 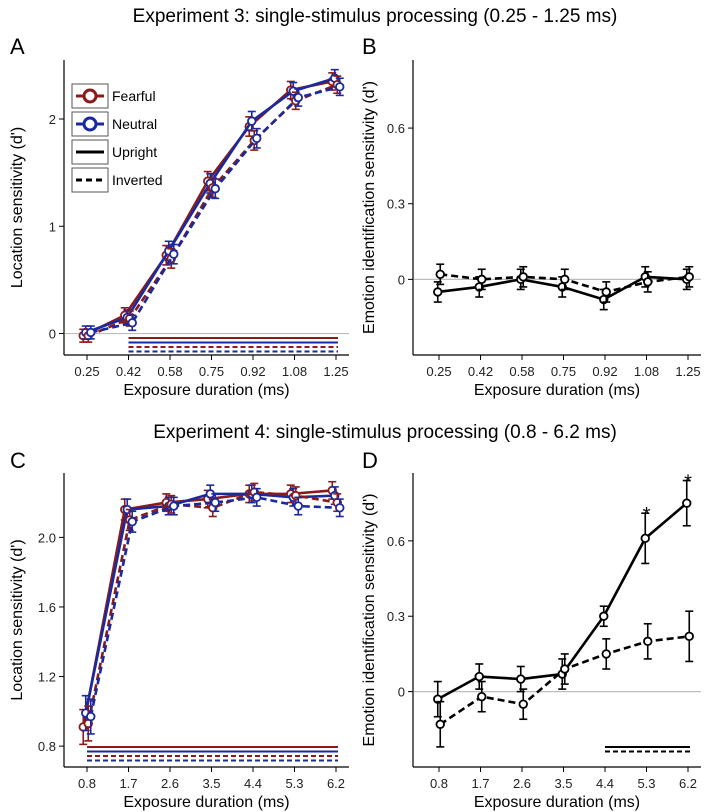 What do you see at coordinates (252, 371) in the screenshot?
I see `panel-a-x-tick-label: 0.92` at bounding box center [252, 371].